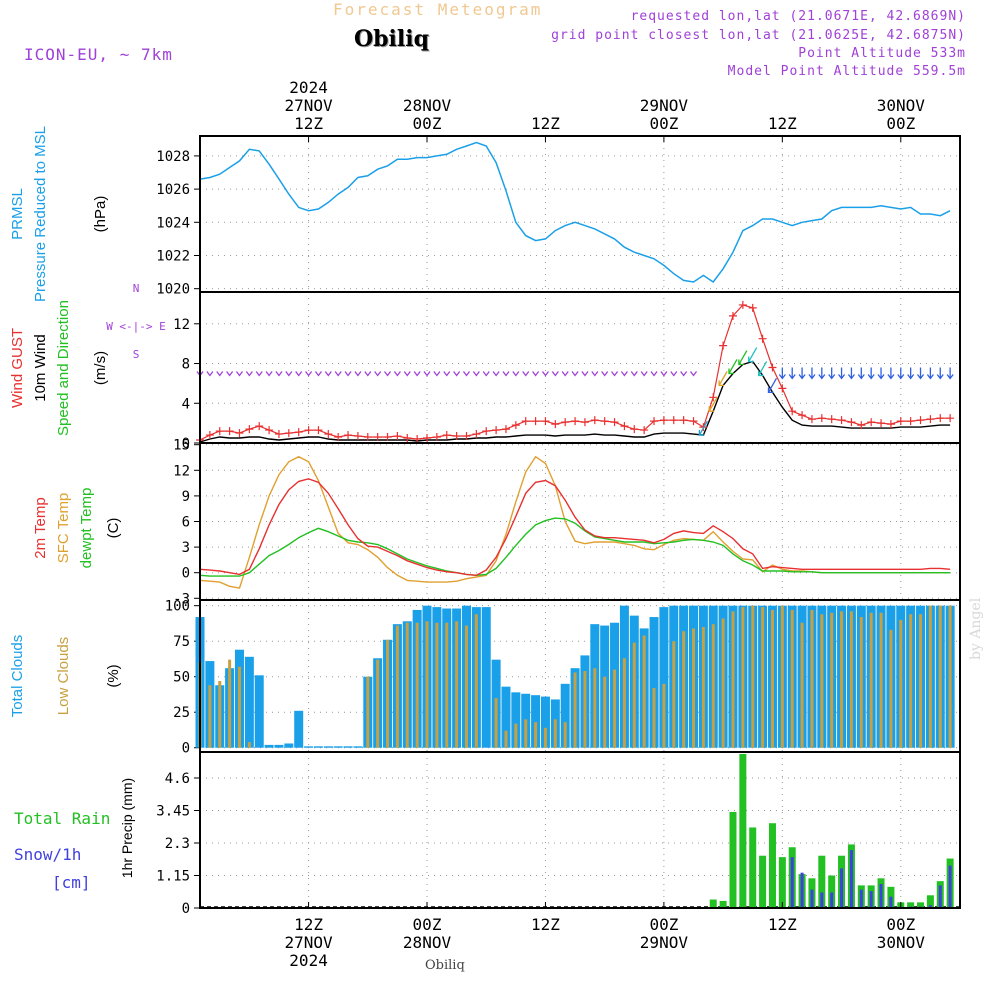  What do you see at coordinates (173, 157) in the screenshot?
I see `y-tick-label: 1028` at bounding box center [173, 157].